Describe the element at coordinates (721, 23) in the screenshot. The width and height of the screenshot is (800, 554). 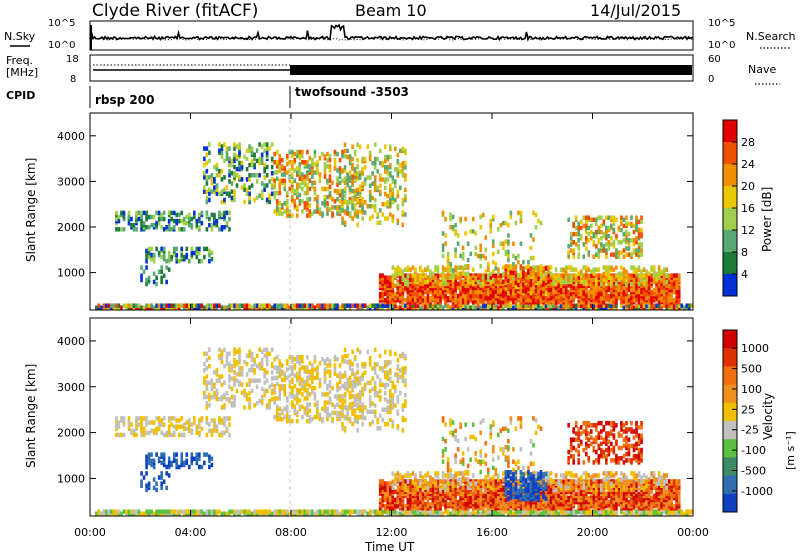
I see `noise-tick-top-right: 10^5` at that location.